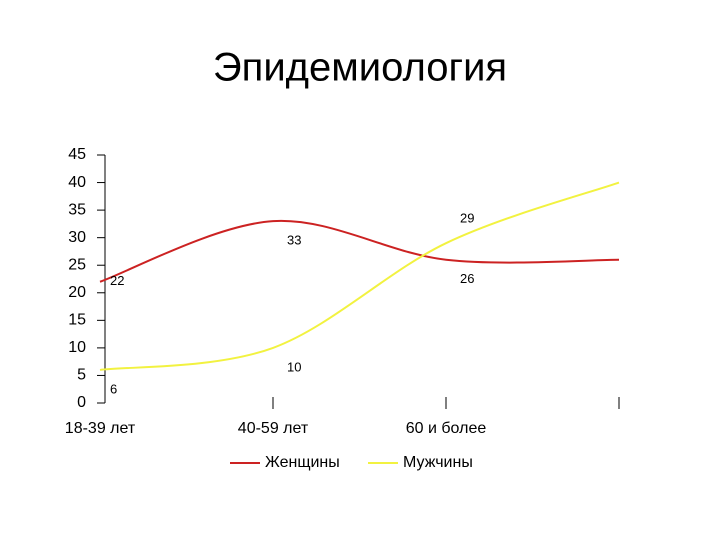 The height and width of the screenshot is (540, 720). What do you see at coordinates (77, 347) in the screenshot?
I see `y-tick-label: 10` at bounding box center [77, 347].